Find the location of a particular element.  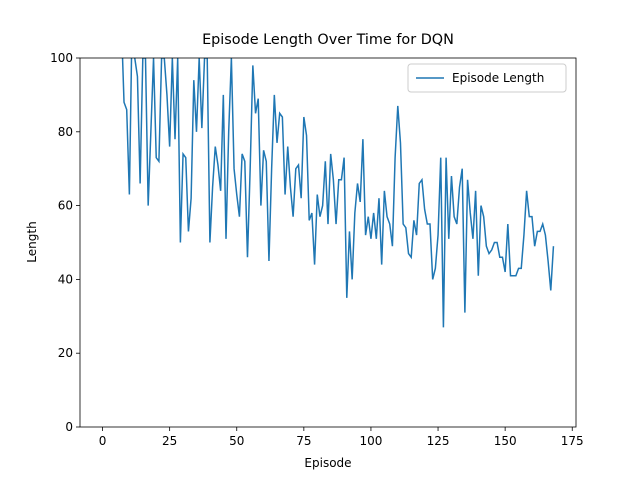

legend-label: Episode Length is located at coordinates (498, 78).